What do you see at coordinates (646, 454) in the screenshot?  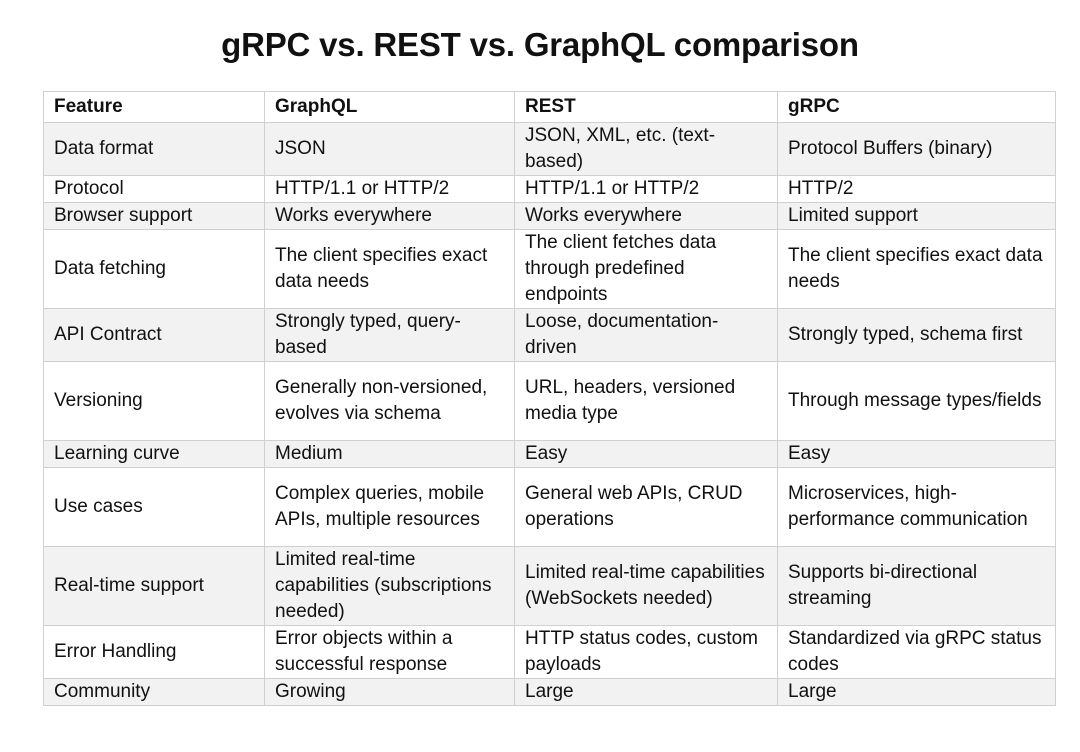 I see `rest-cell: Easy` at bounding box center [646, 454].